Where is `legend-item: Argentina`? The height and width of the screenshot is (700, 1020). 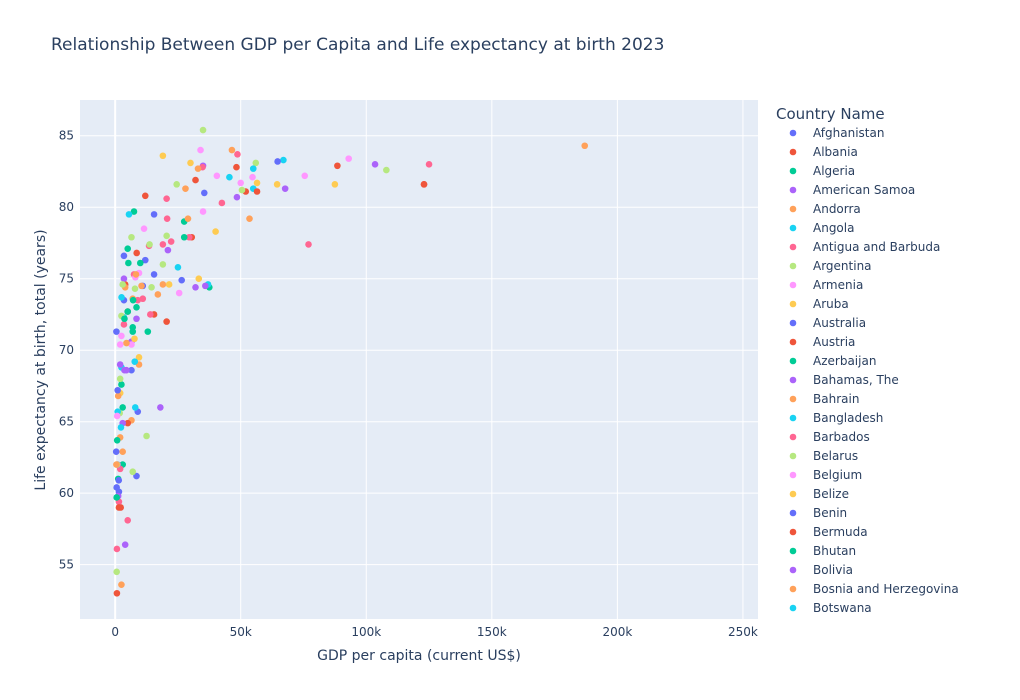
legend-item: Argentina is located at coordinates (830, 266).